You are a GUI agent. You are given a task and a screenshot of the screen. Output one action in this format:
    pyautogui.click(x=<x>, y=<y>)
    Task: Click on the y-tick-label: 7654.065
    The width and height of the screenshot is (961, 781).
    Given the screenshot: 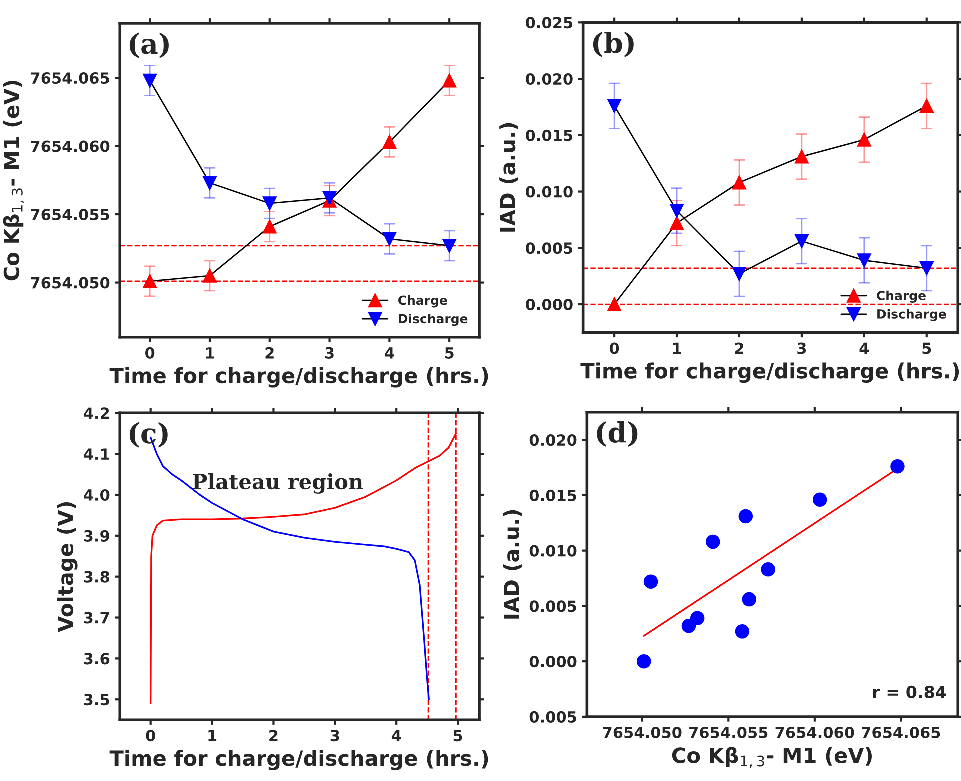 What is the action you would take?
    pyautogui.click(x=70, y=78)
    